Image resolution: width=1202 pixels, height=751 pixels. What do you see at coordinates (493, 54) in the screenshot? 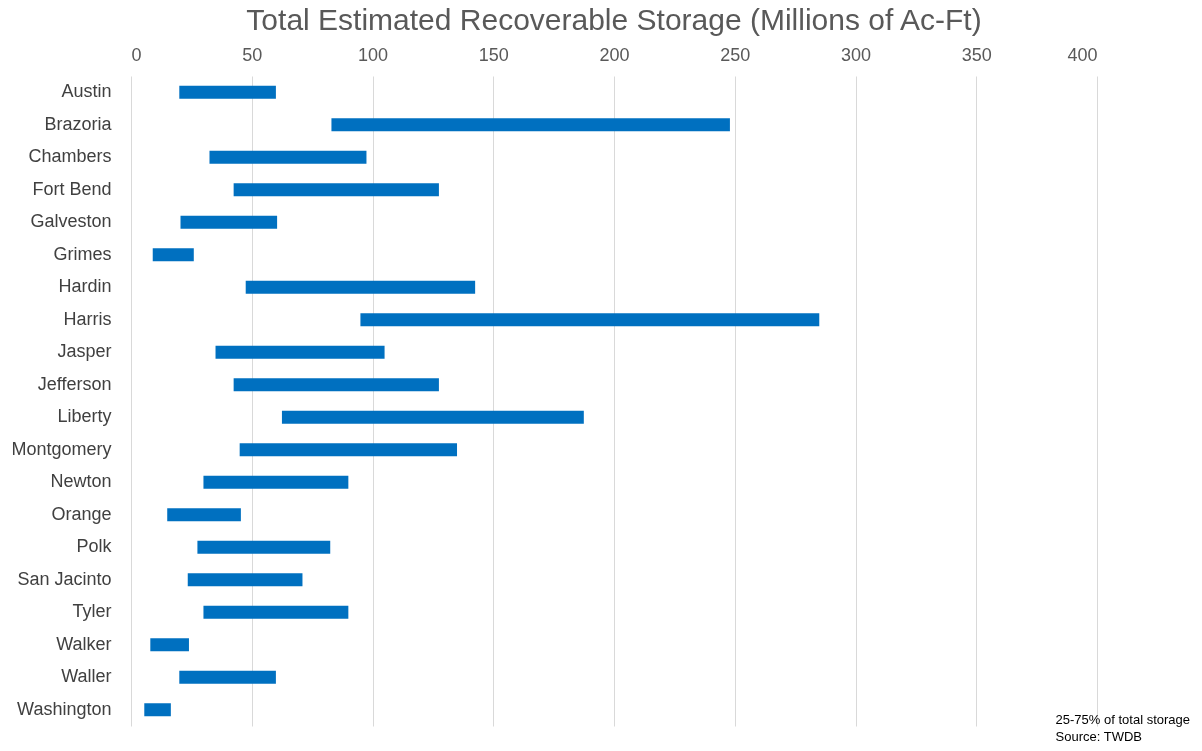
I see `x-tick-label: 150` at bounding box center [493, 54].